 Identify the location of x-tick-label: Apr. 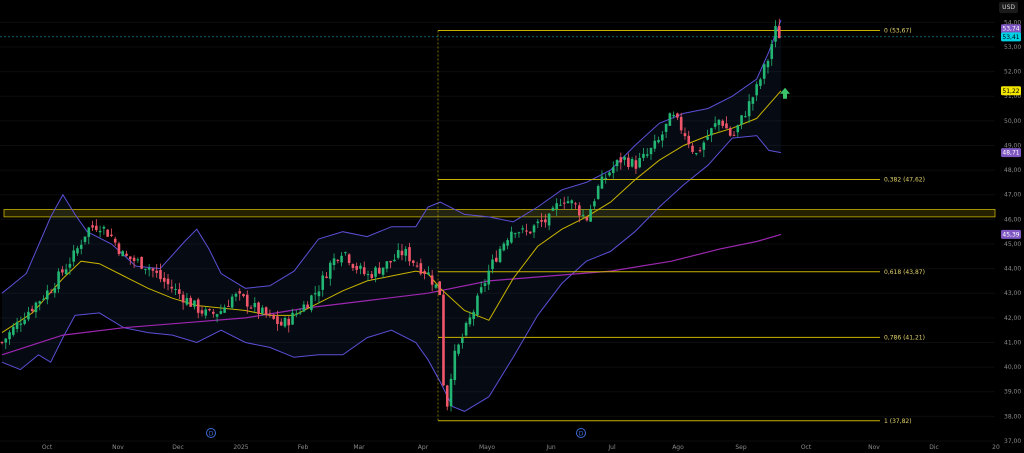
(423, 447).